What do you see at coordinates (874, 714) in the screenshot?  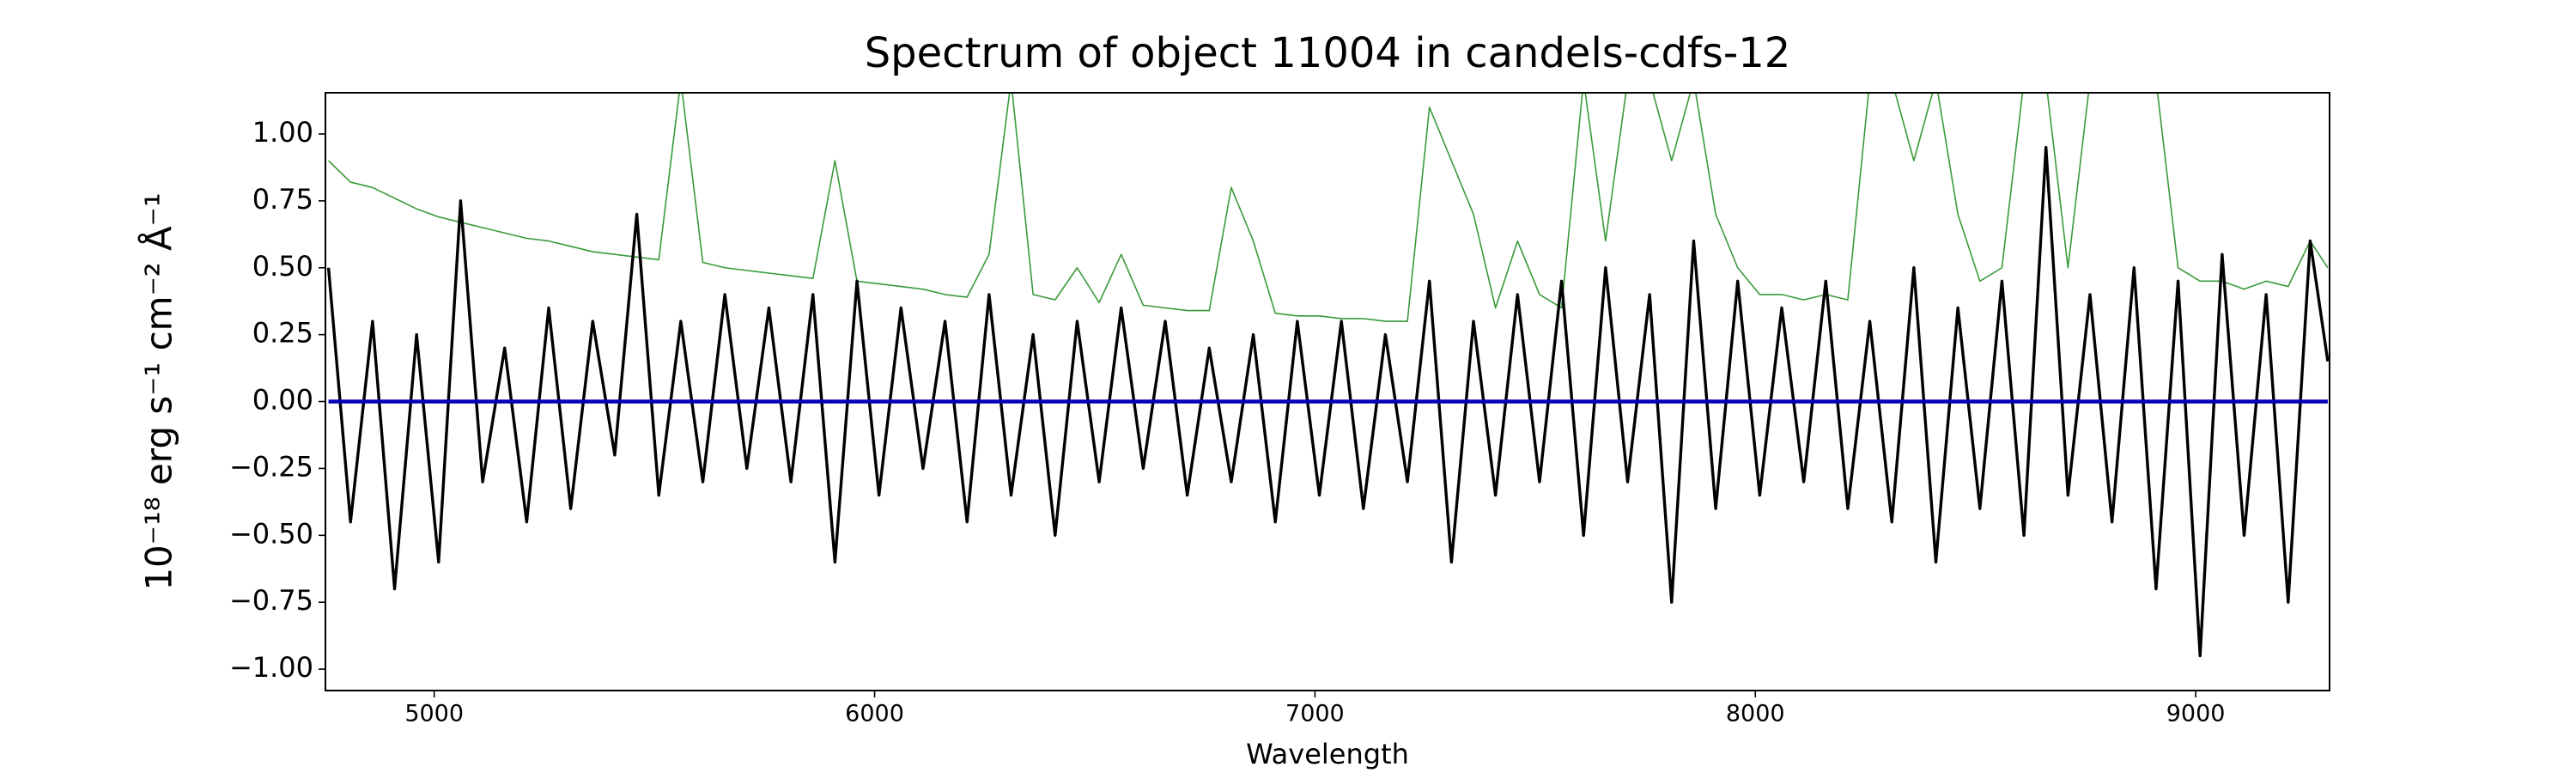 I see `x-tick-label: 6000` at bounding box center [874, 714].